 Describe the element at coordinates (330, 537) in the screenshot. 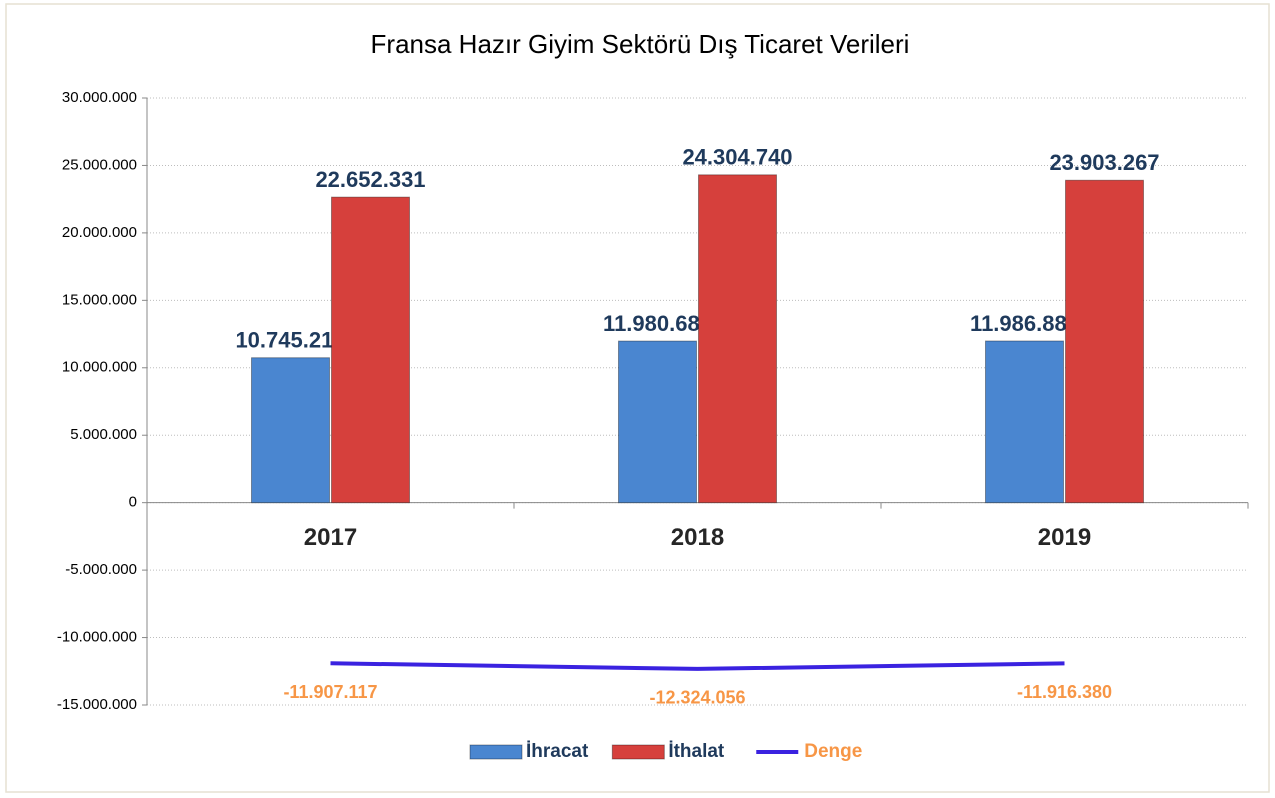

I see `x-tick-label: 2017` at that location.